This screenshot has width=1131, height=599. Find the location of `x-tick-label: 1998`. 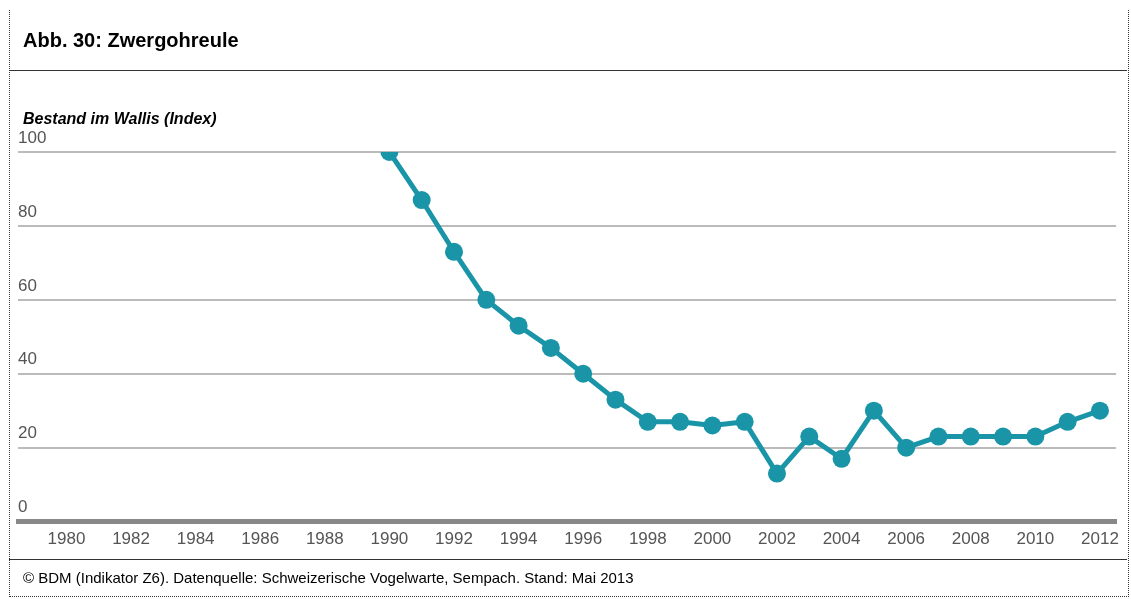

x-tick-label: 1998 is located at coordinates (647, 539).